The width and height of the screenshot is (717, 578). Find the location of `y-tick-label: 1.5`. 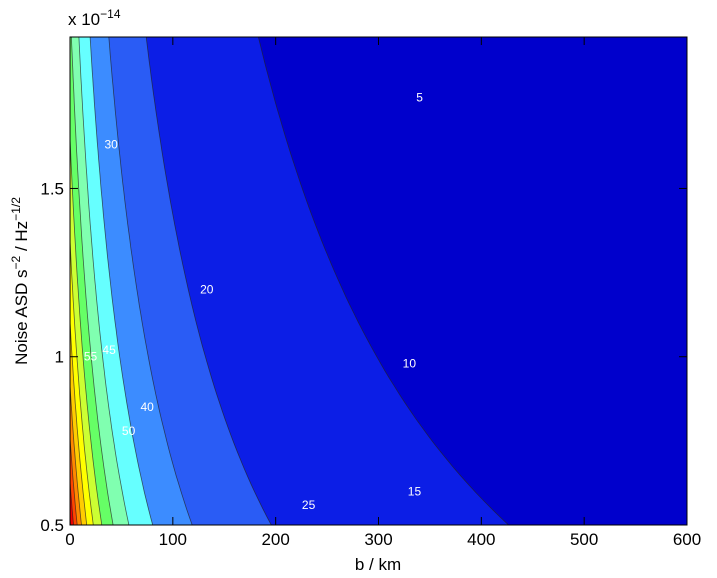

y-tick-label: 1.5 is located at coordinates (52, 188).